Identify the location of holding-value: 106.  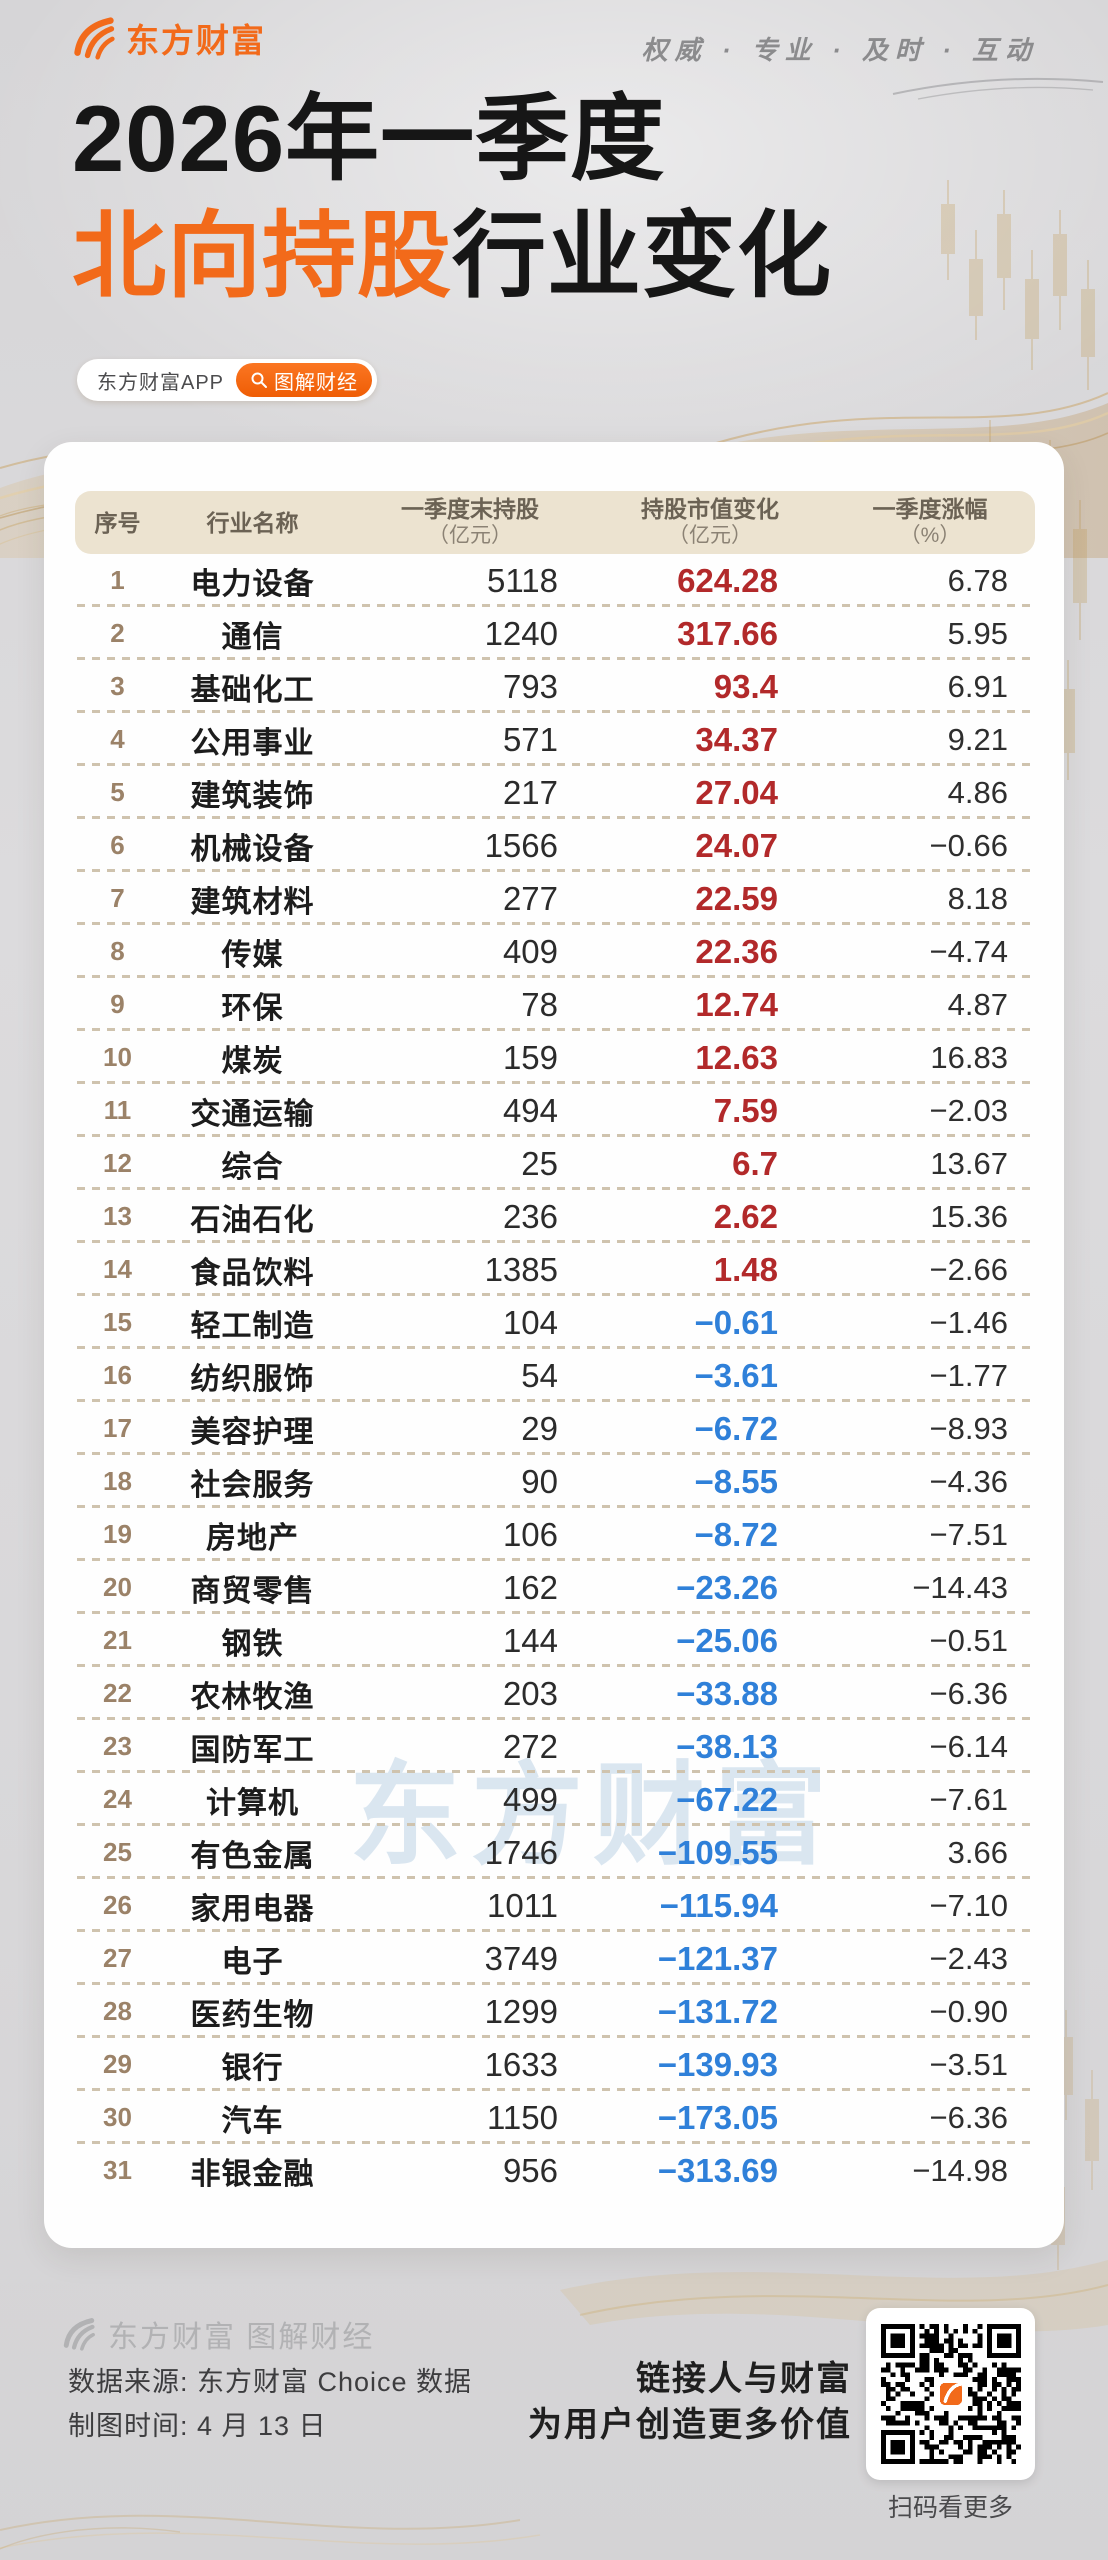
(530, 1534).